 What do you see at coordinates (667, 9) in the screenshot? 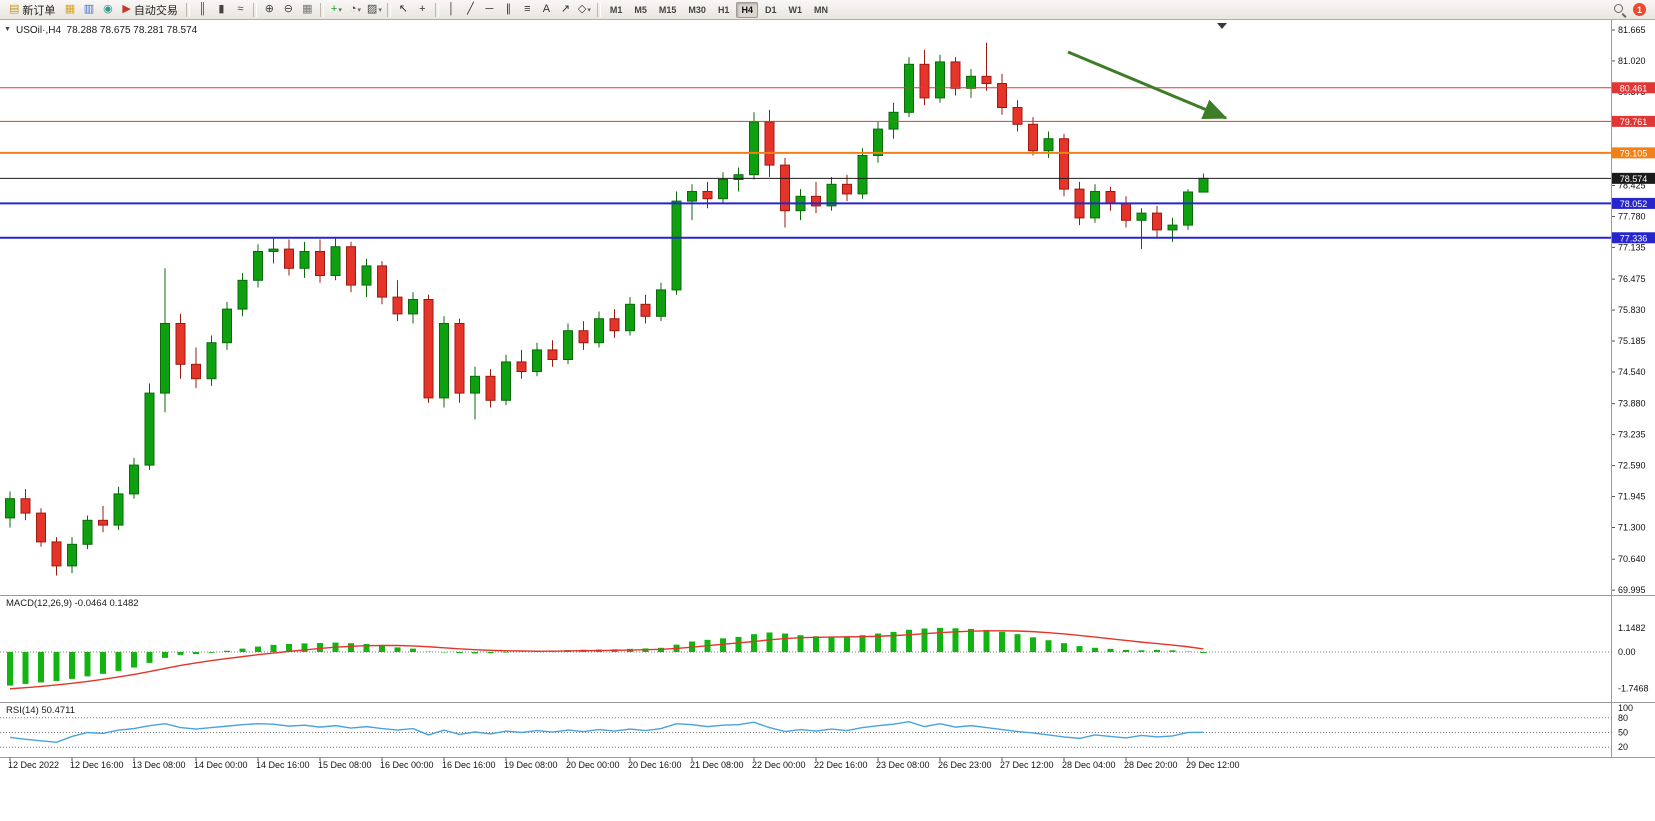
I see `timeframe-m15: M15` at bounding box center [667, 9].